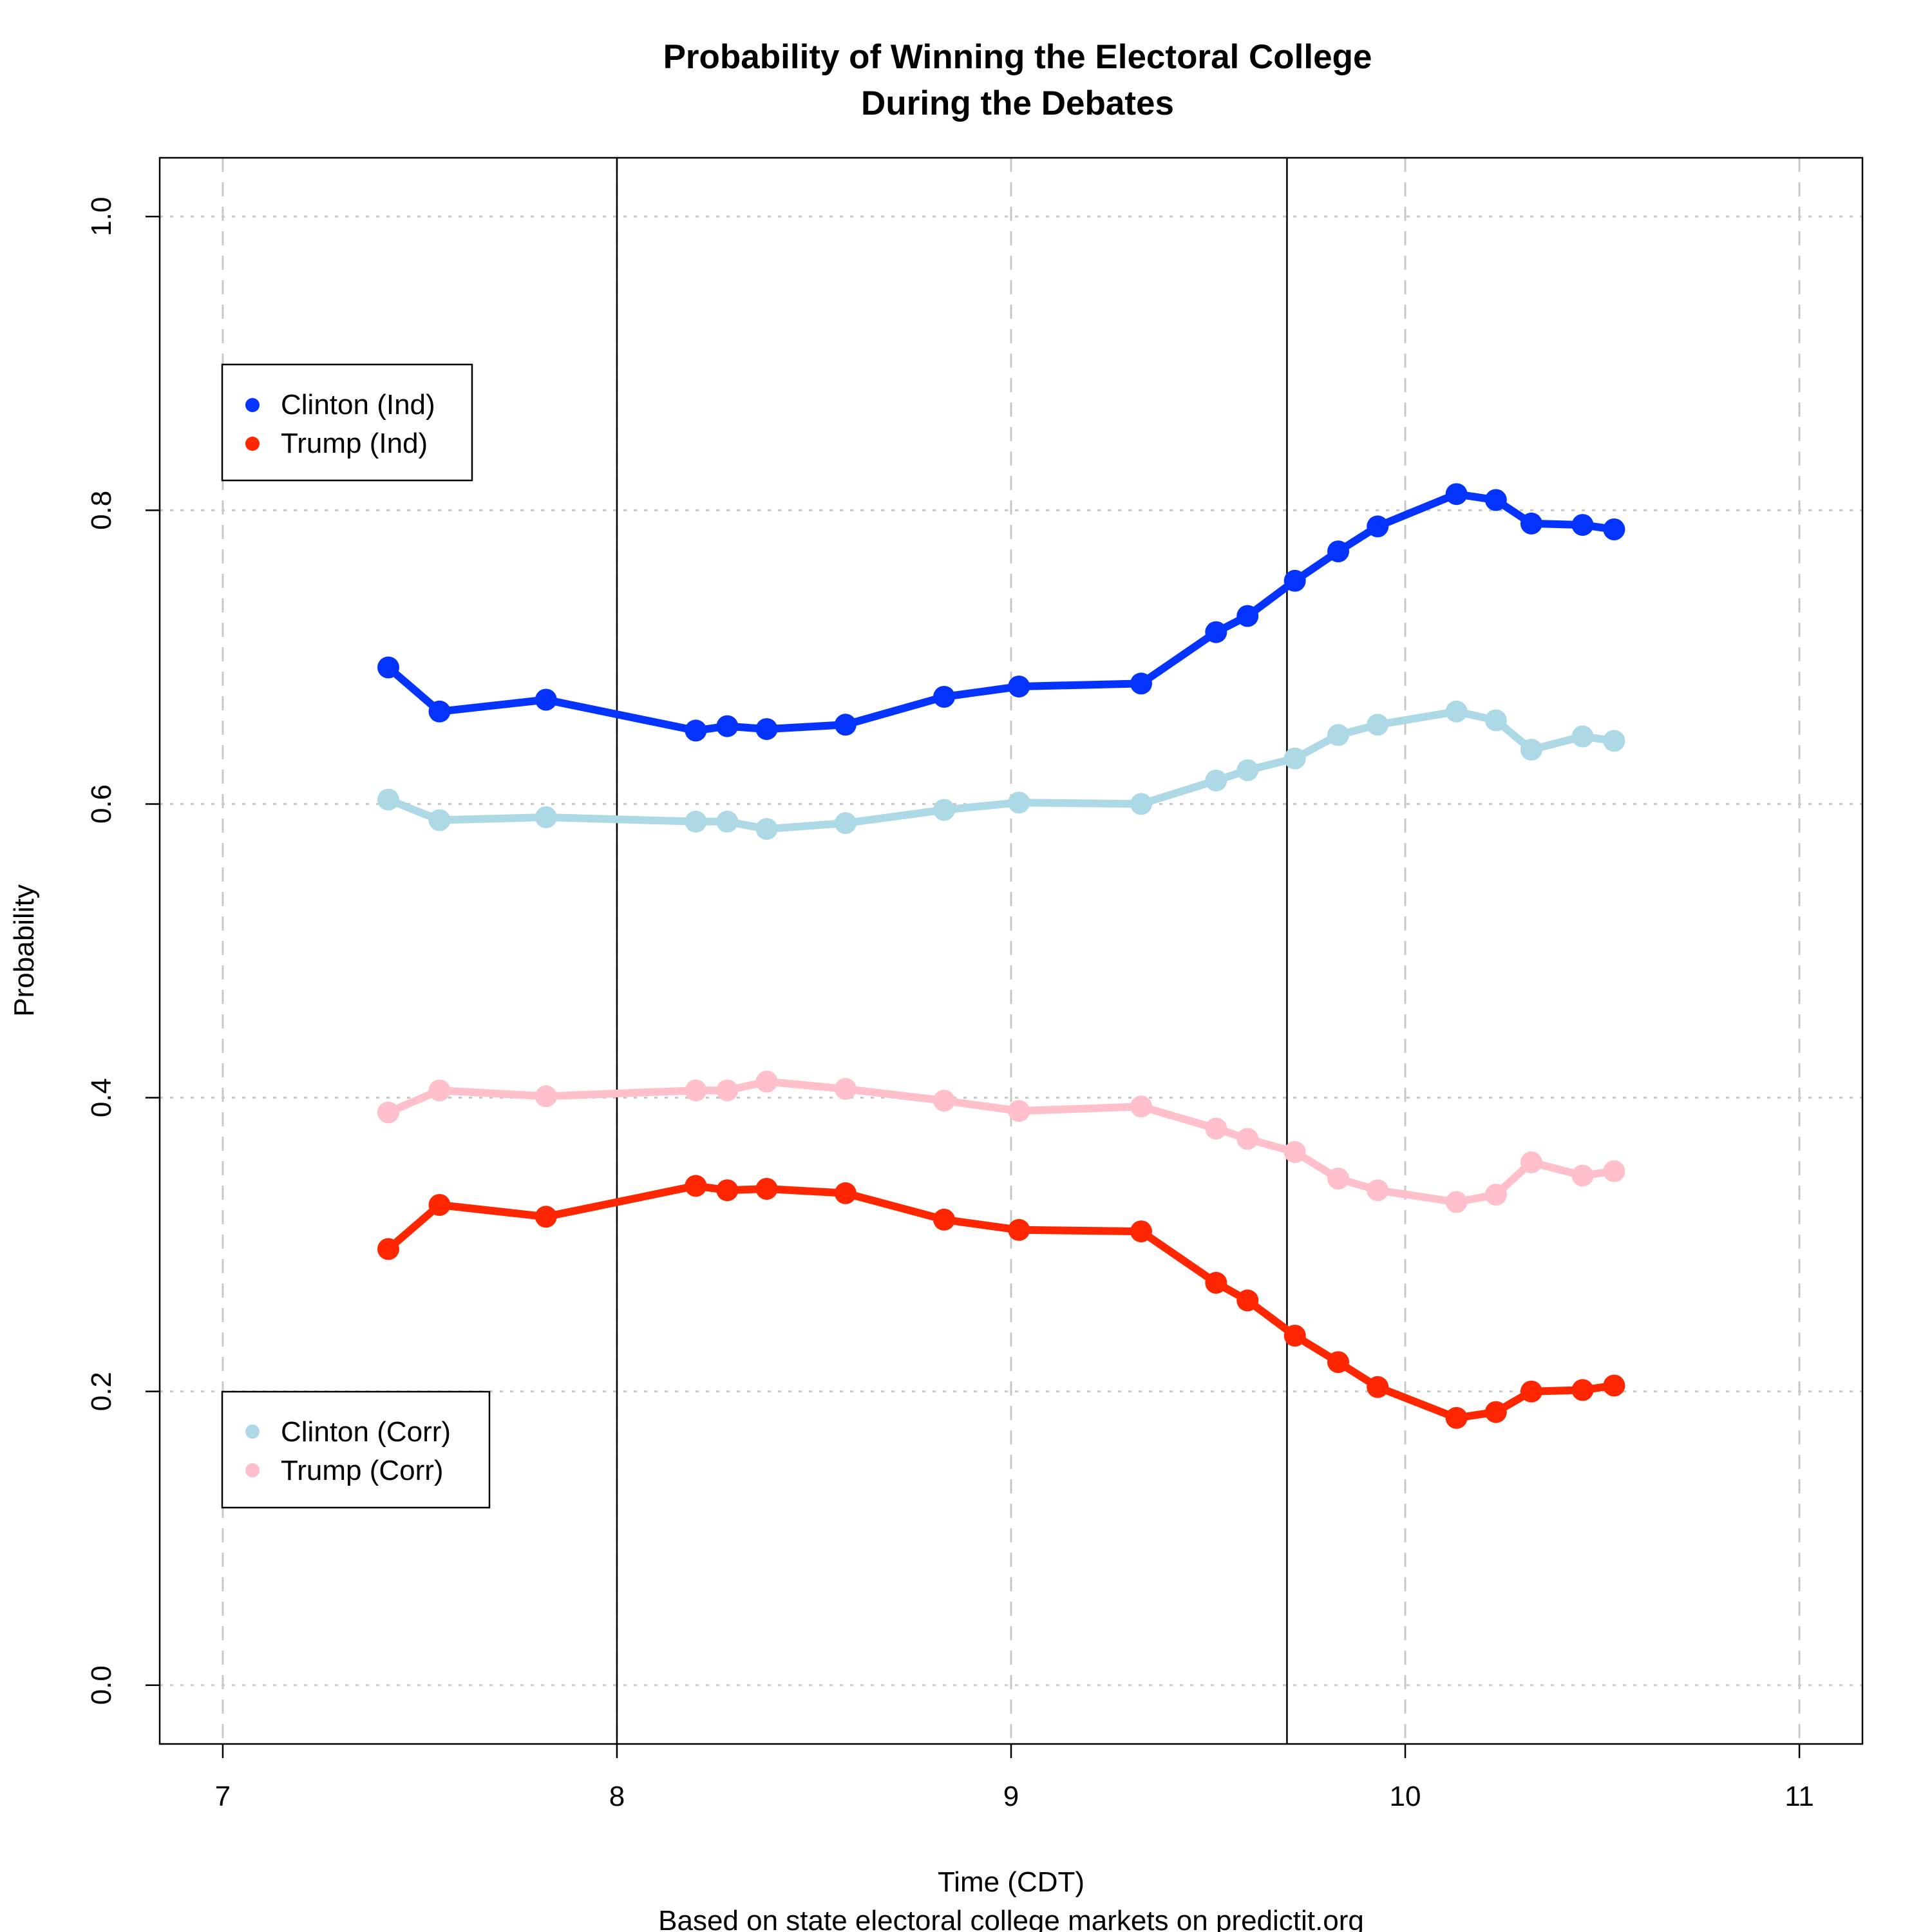 This screenshot has height=1932, width=1932. I want to click on chart-title-line-2: During the Debates, so click(1017, 103).